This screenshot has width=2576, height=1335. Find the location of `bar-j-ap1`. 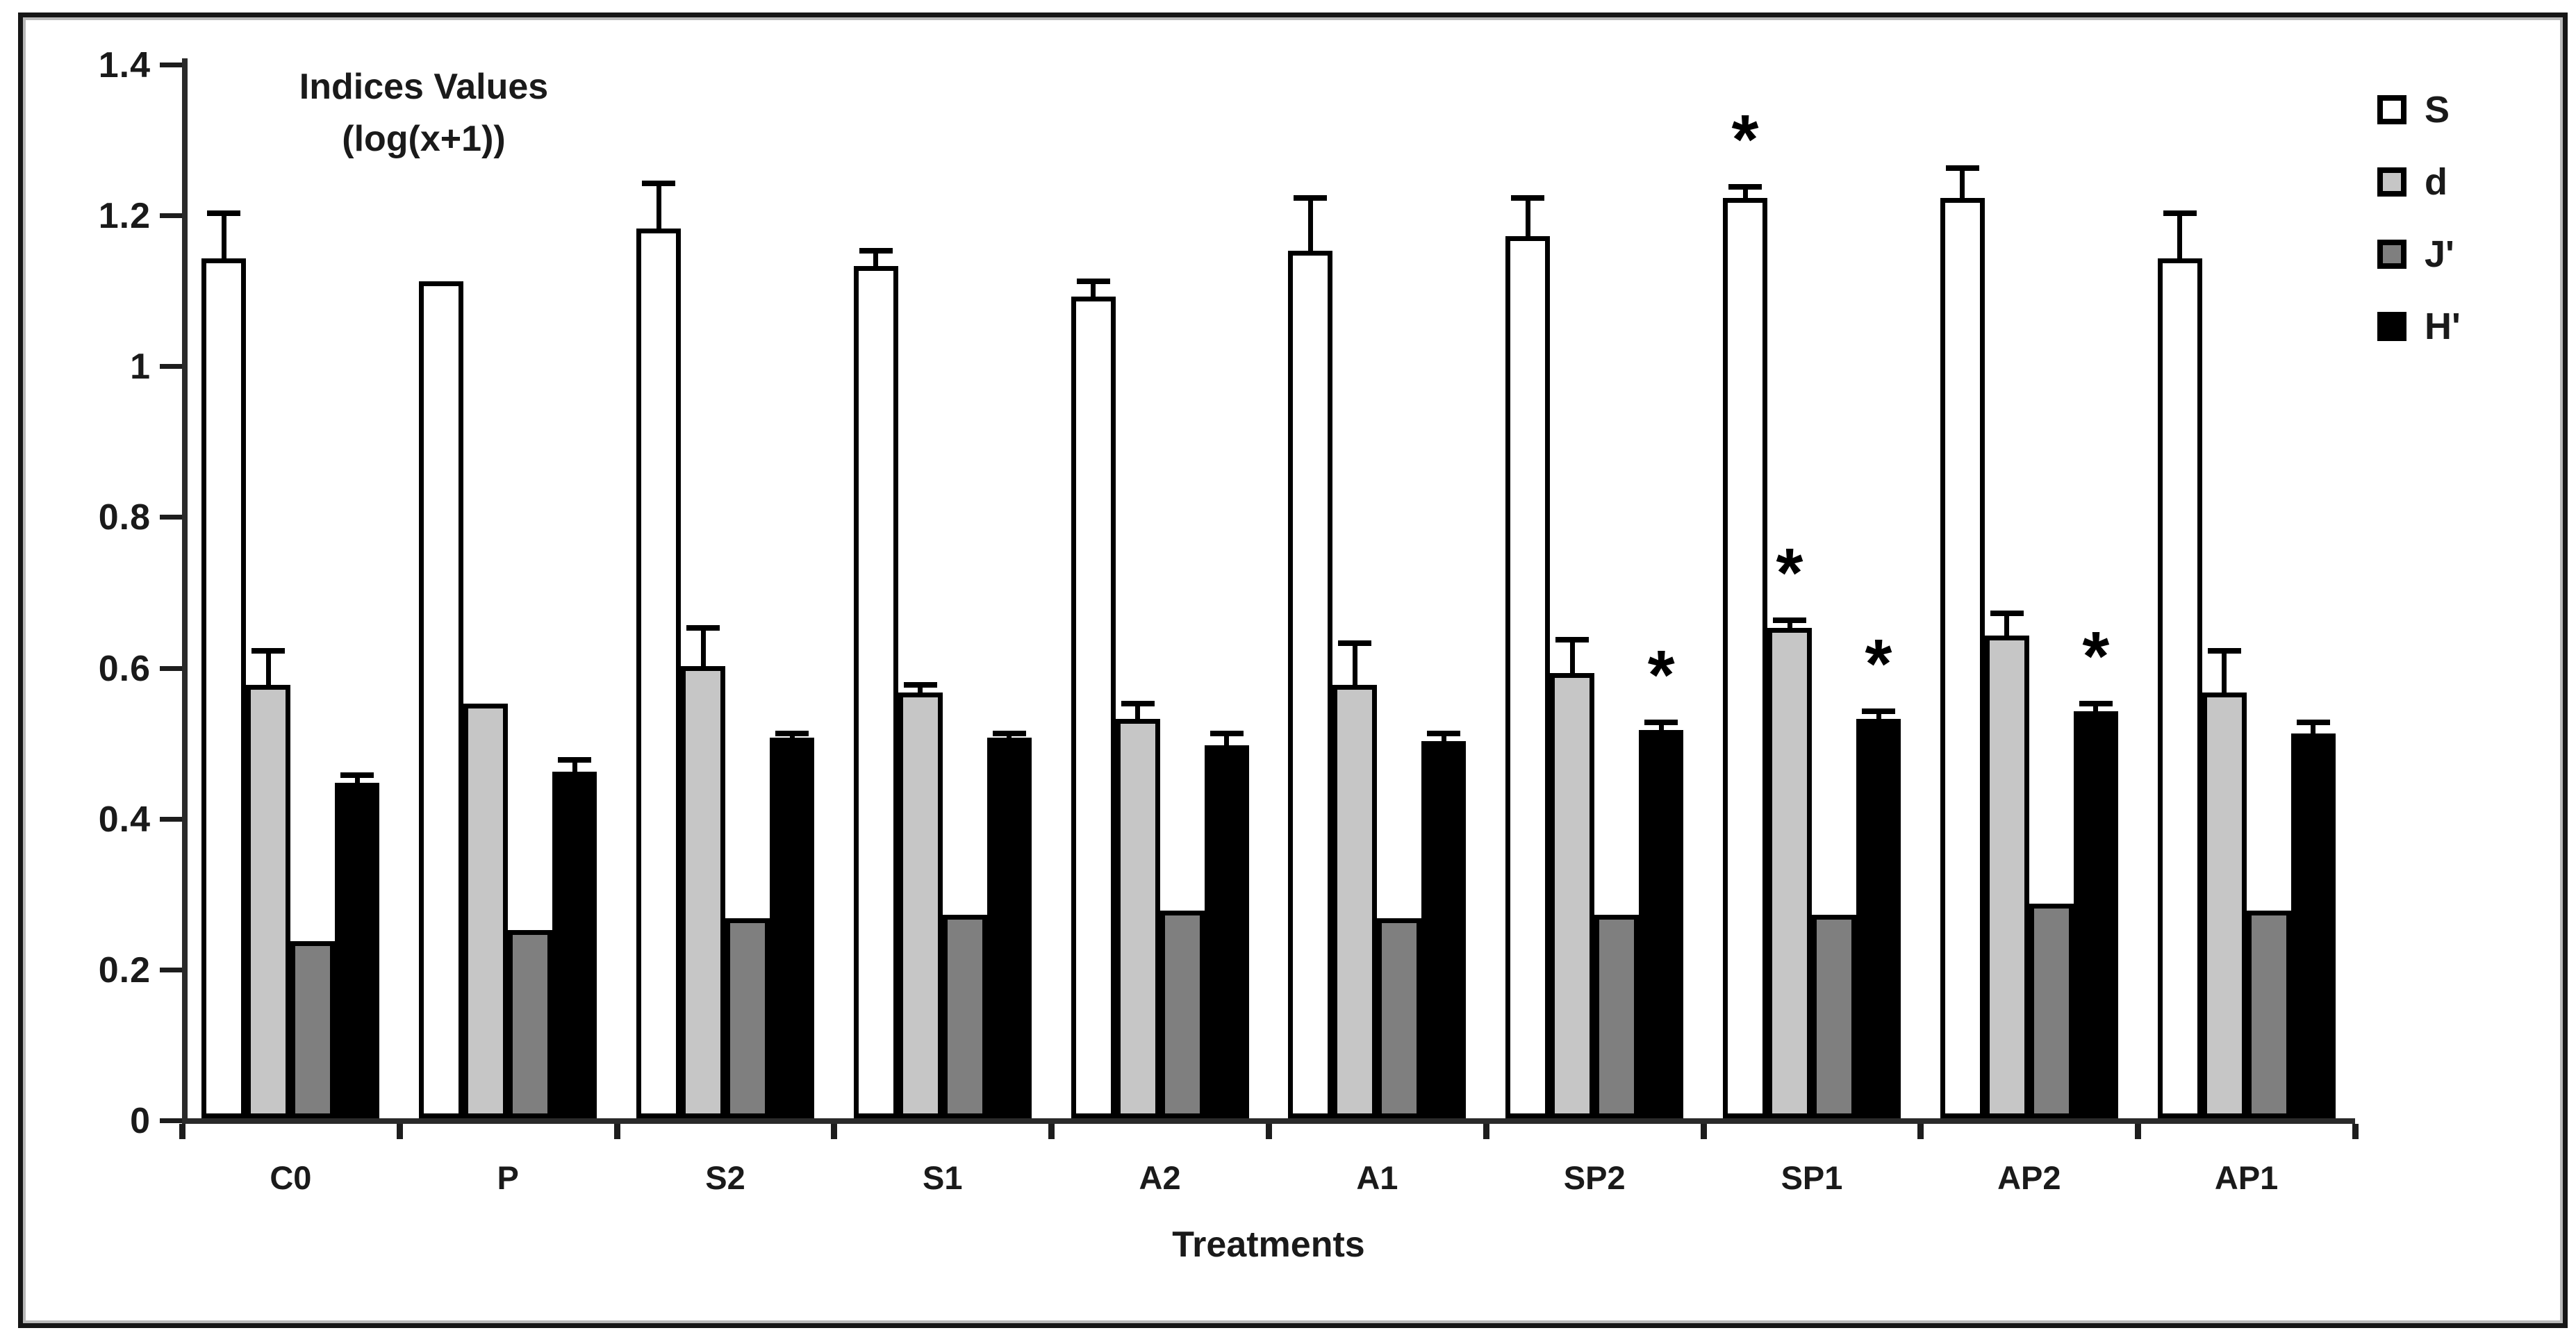

bar-j-ap1 is located at coordinates (2269, 1015).